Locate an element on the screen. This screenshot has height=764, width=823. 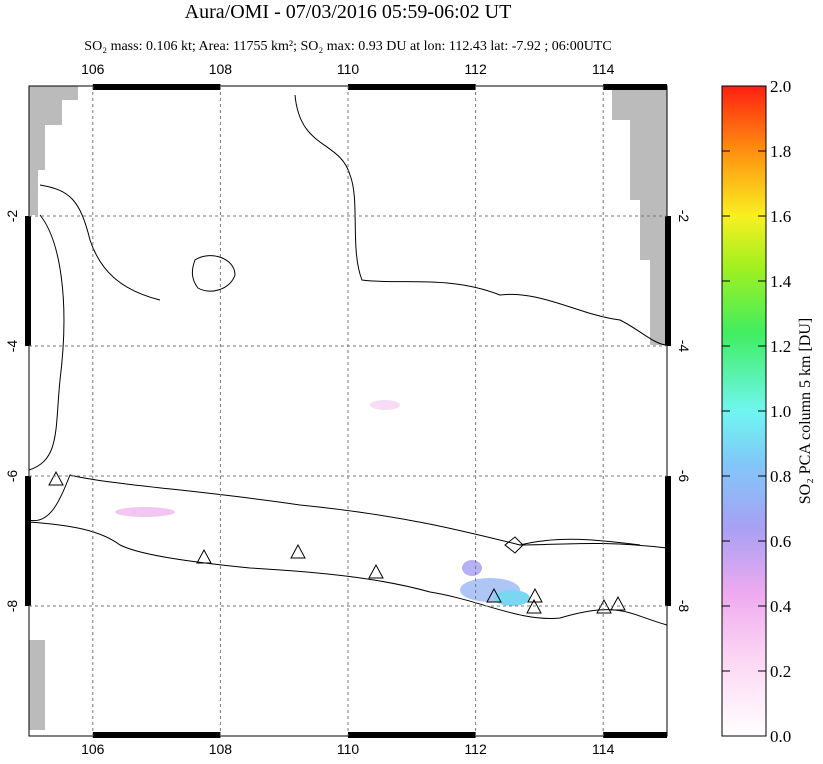
volcanoes is located at coordinates (337, 542).